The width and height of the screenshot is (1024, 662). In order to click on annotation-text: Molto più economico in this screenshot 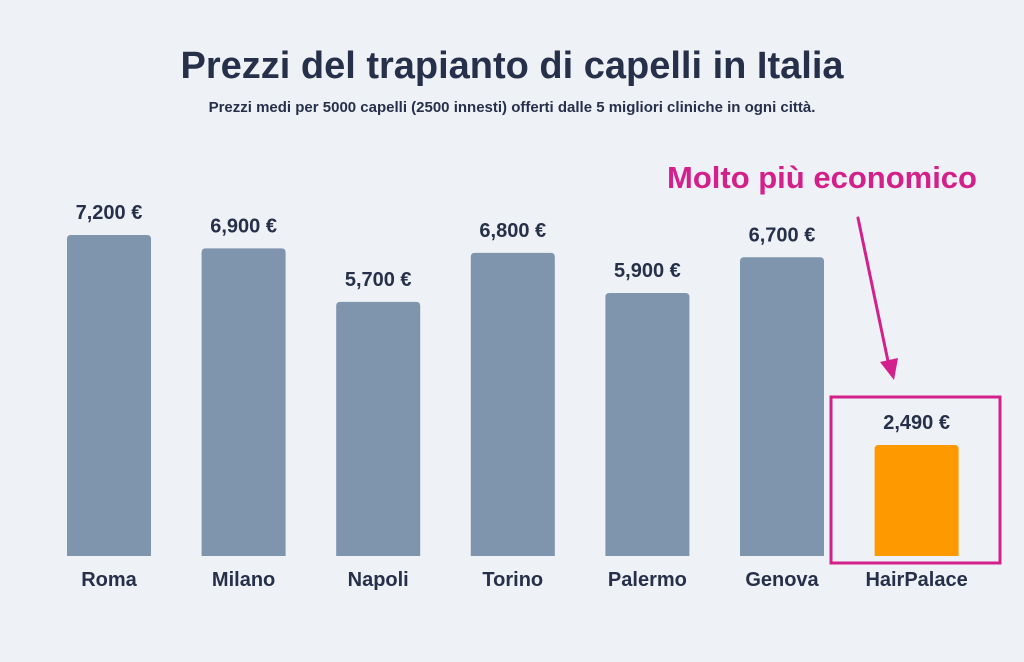, I will do `click(822, 177)`.